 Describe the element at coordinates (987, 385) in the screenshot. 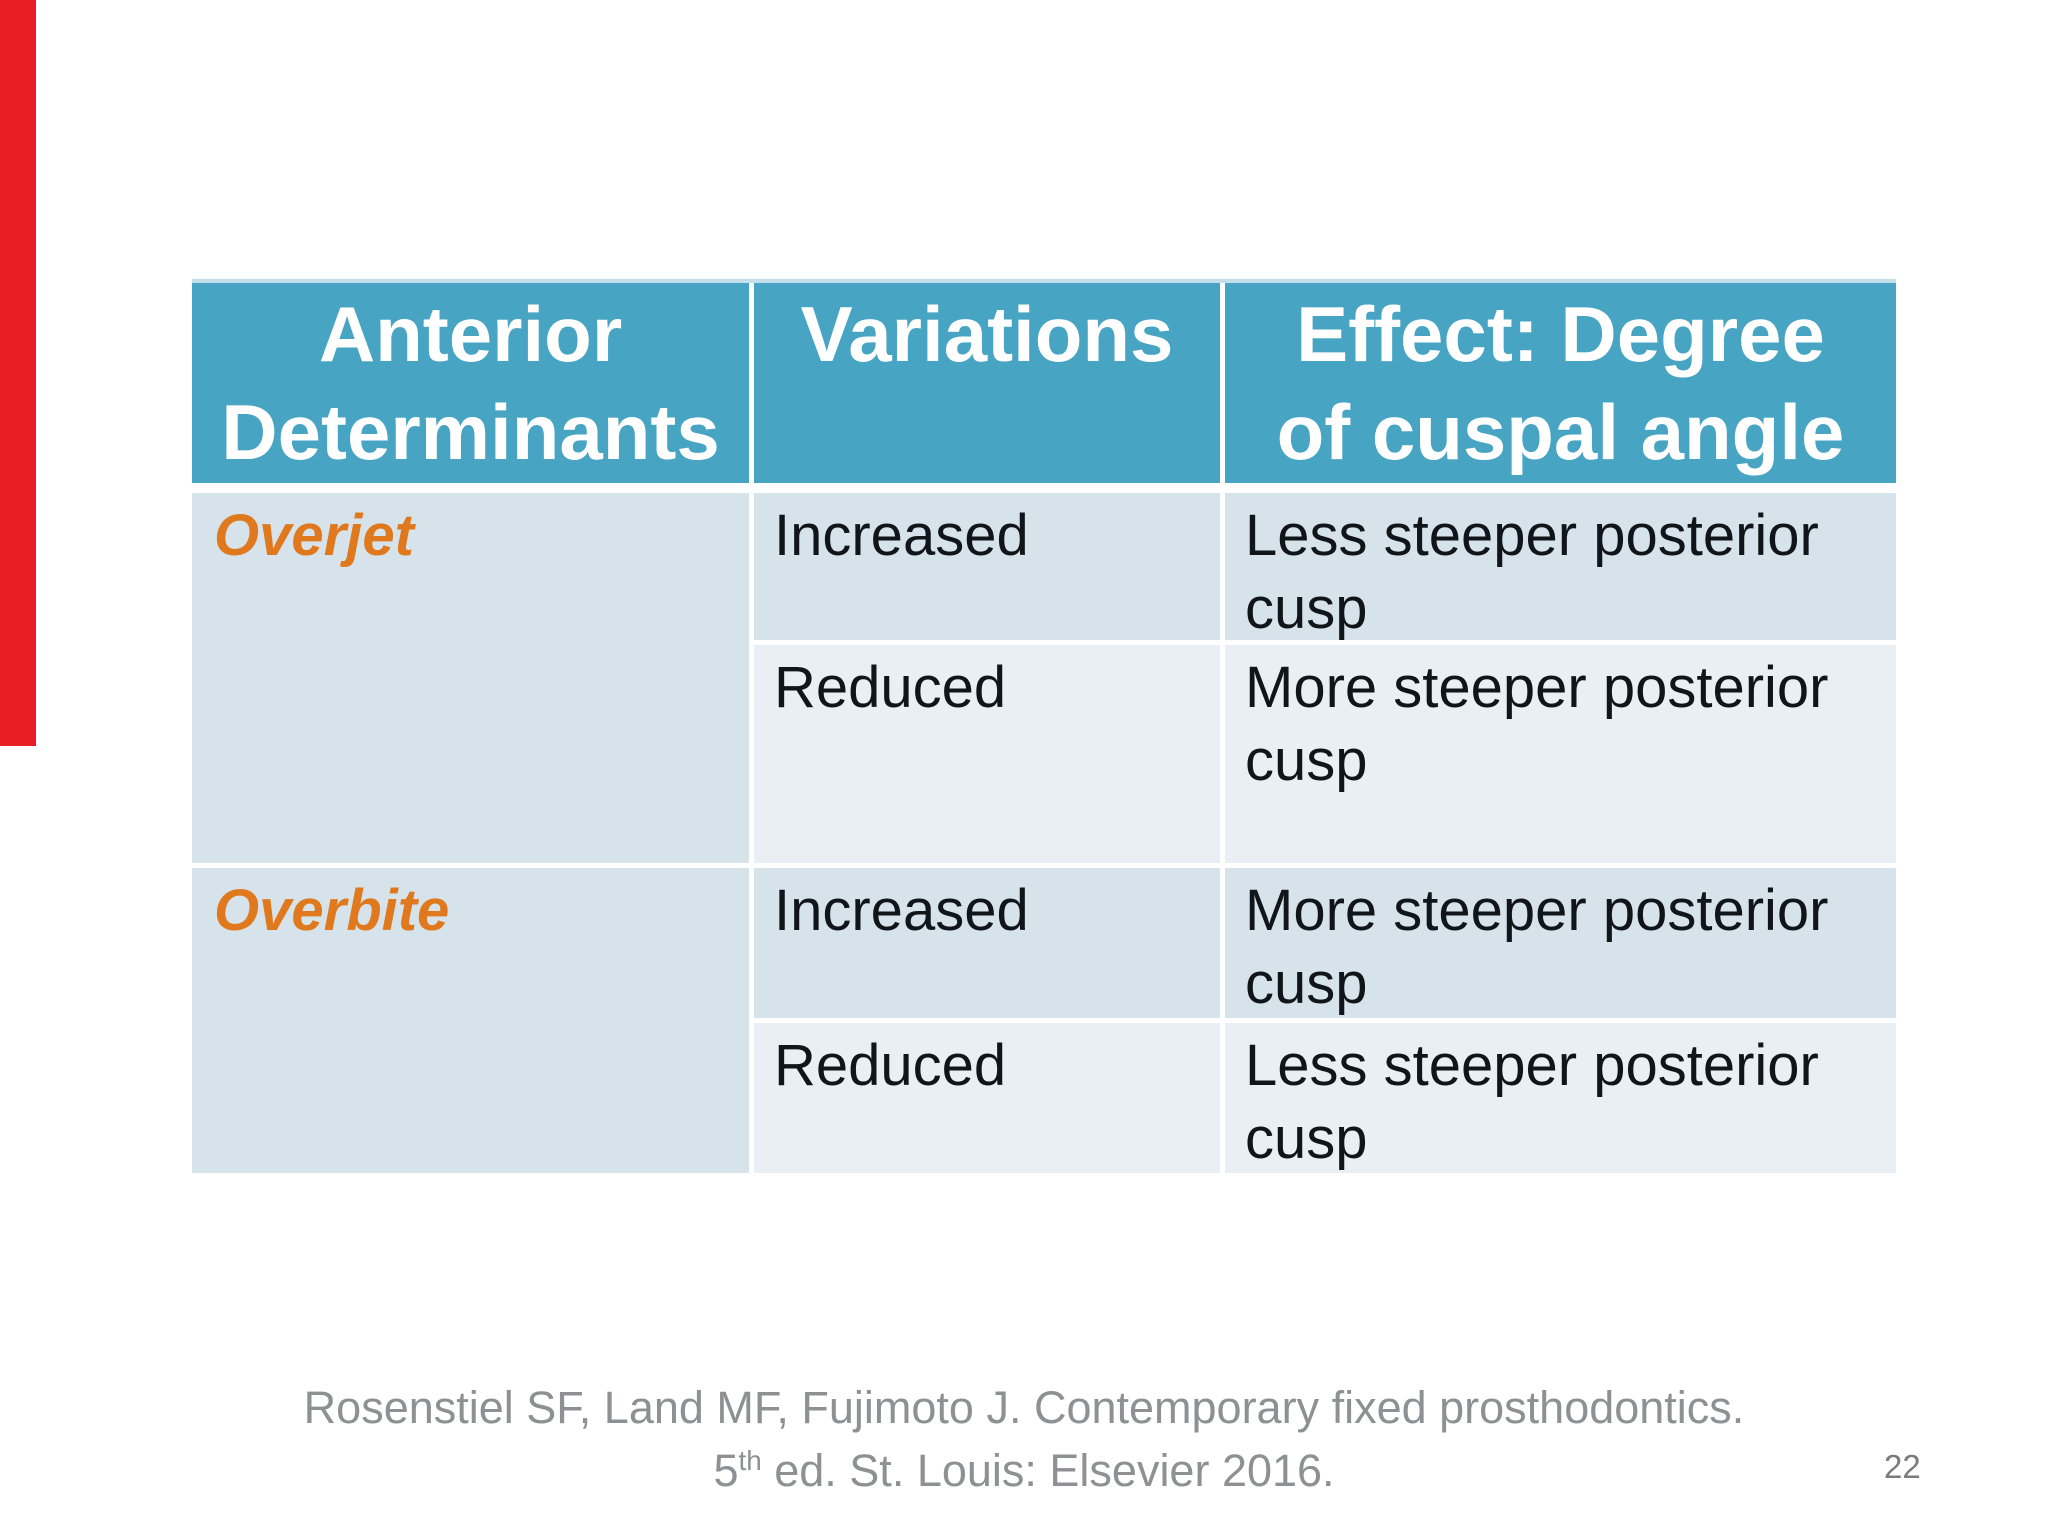

I see `header-variations: Variations` at that location.